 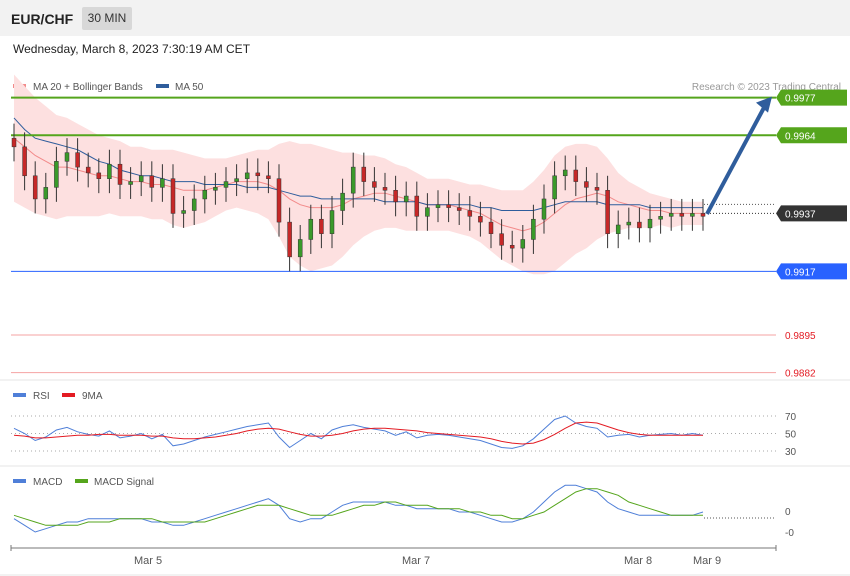 I want to click on x-axis-label: Mar 7, so click(x=416, y=561).